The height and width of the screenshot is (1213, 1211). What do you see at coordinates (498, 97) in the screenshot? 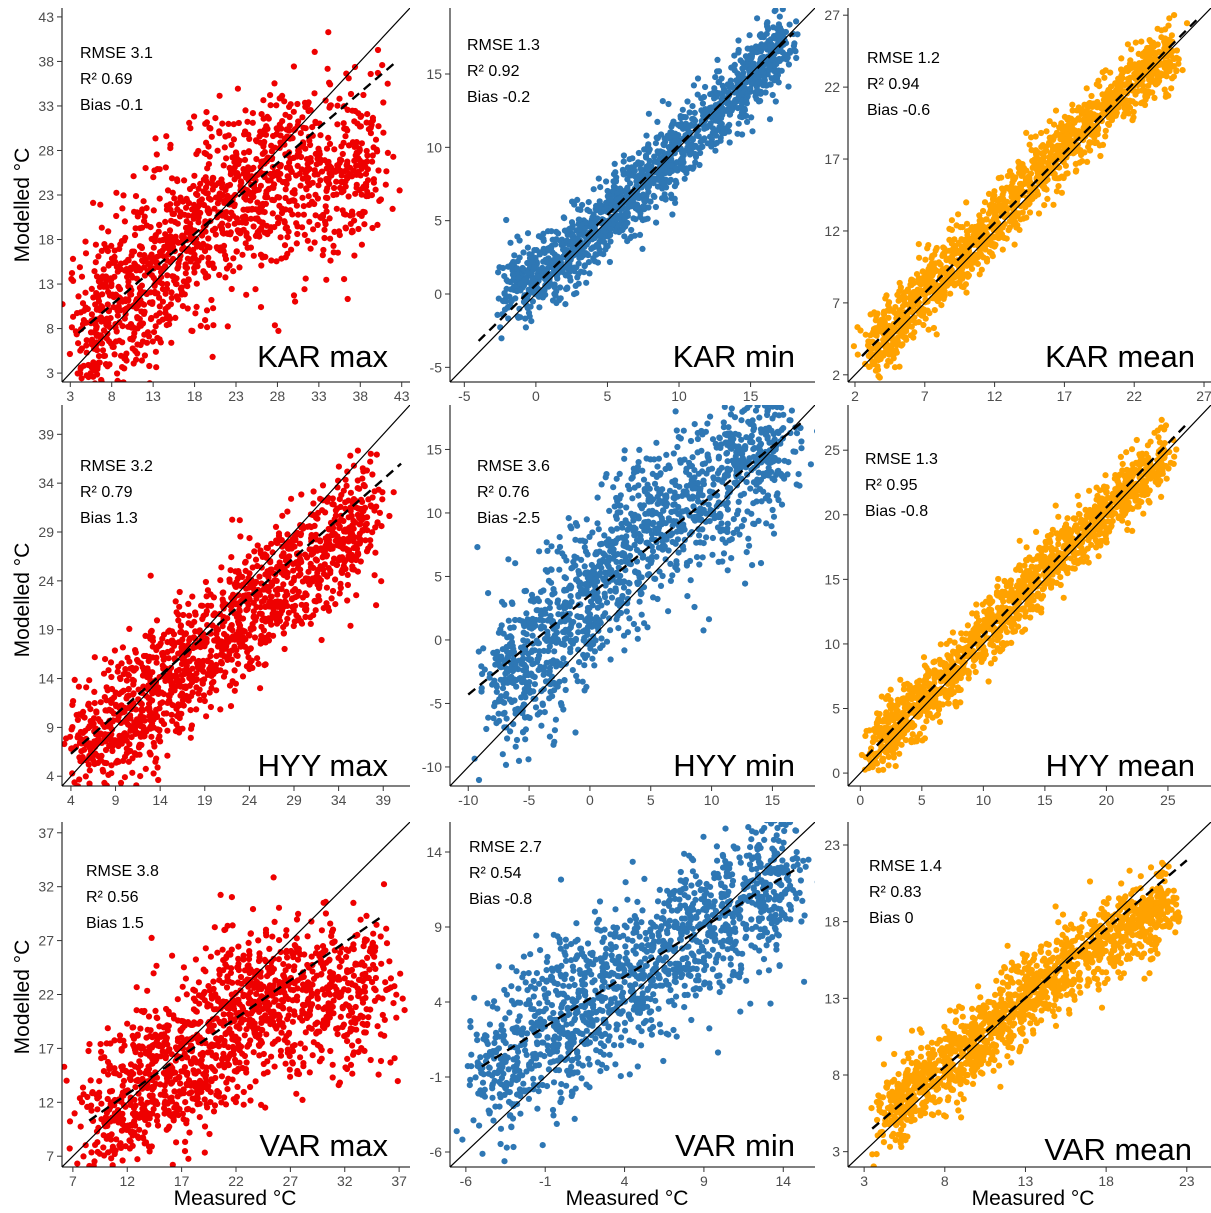
I see `stat-bias: Bias -0.2` at bounding box center [498, 97].